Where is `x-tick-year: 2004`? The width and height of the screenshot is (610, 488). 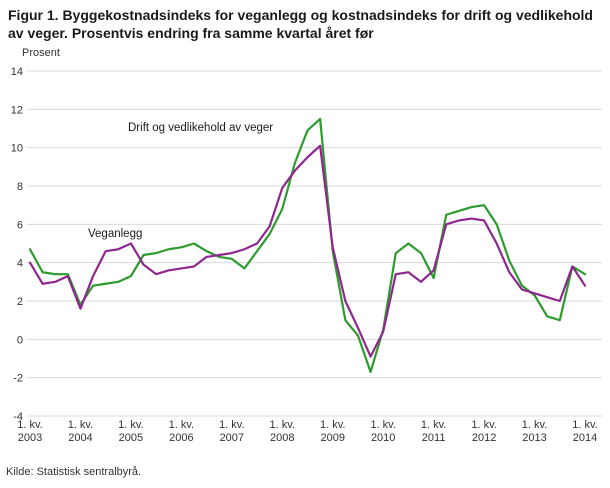
x-tick-year: 2004 is located at coordinates (80, 438).